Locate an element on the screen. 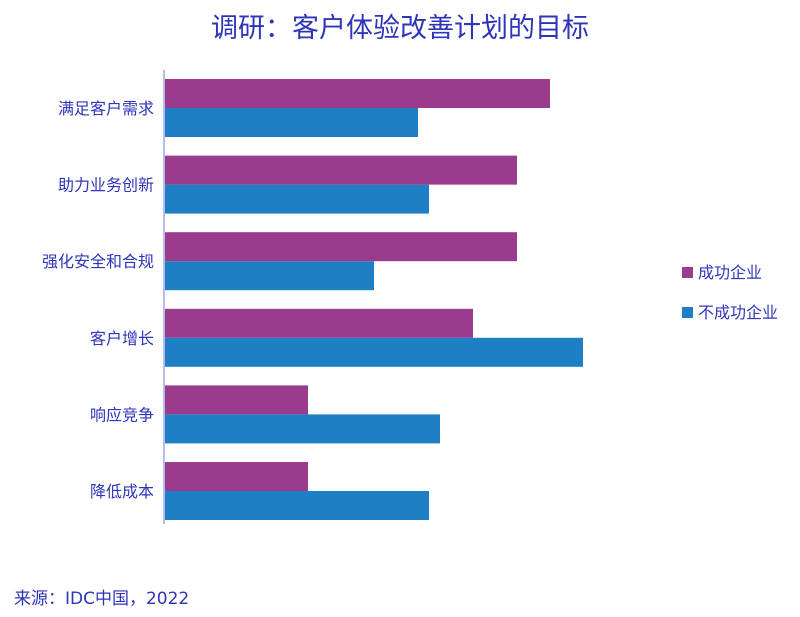 This screenshot has height=617, width=800. chart-title: 调研：客户体验改善计划的目标 is located at coordinates (400, 28).